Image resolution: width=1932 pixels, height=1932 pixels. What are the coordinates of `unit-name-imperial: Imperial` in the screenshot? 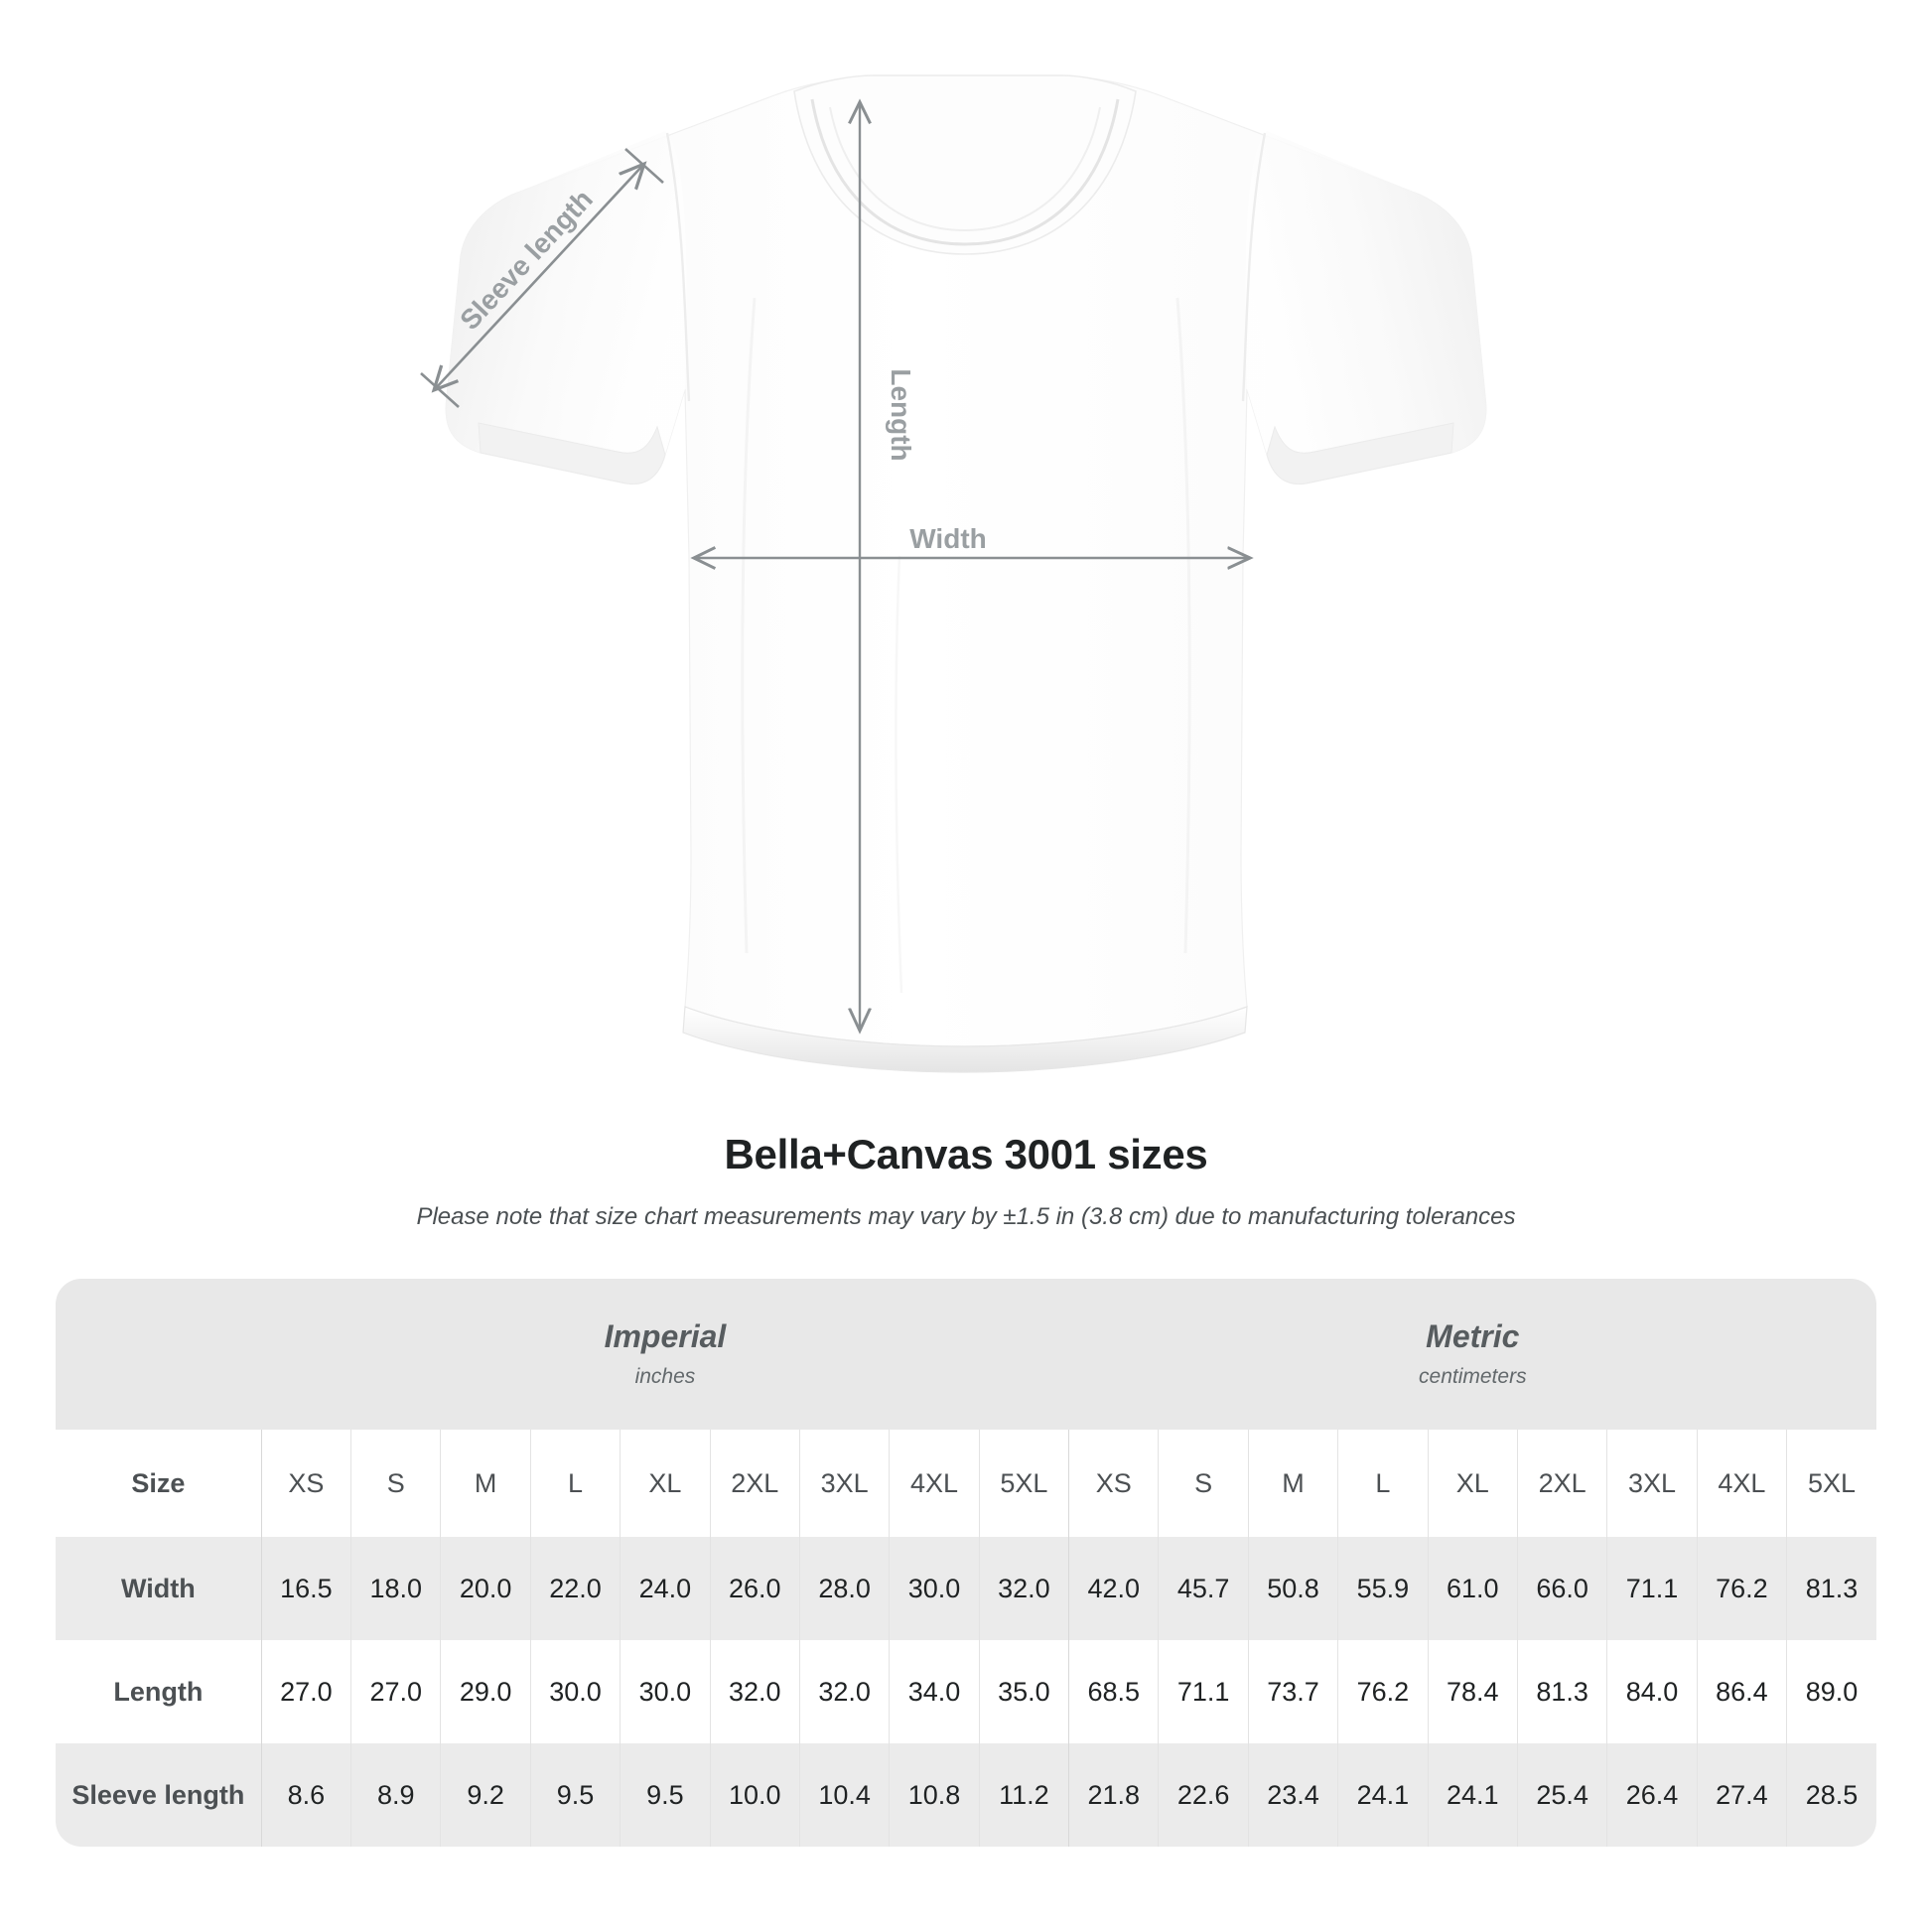 It's located at (666, 1335).